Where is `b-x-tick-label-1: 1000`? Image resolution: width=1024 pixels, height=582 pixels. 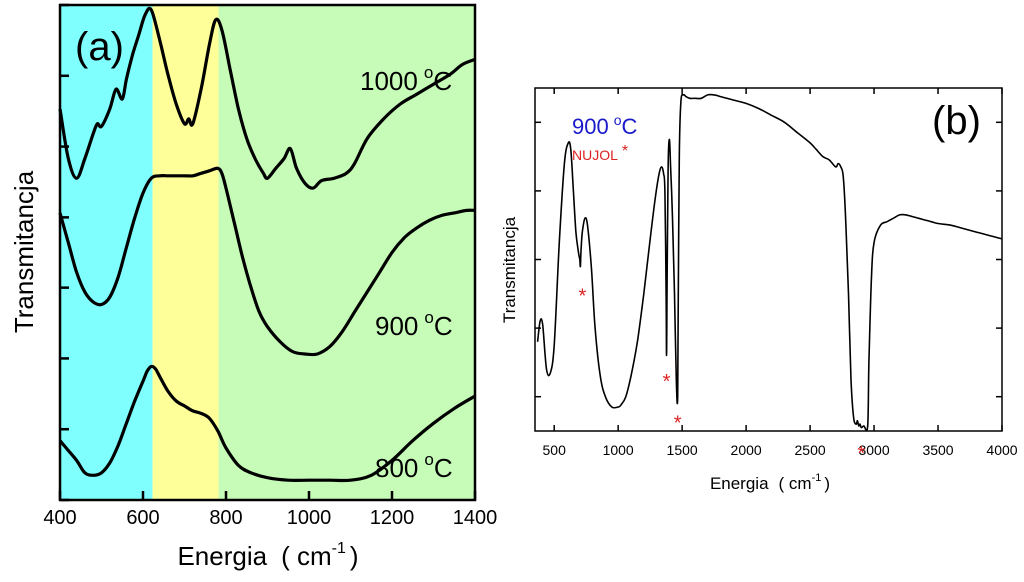
b-x-tick-label-1: 1000 is located at coordinates (618, 450).